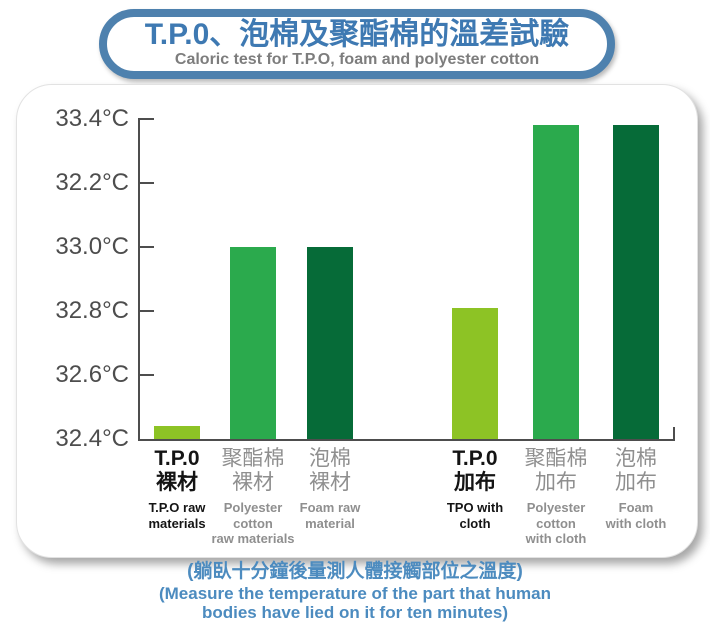 The image size is (710, 627). I want to click on bar-polyester-cloth, so click(556, 282).